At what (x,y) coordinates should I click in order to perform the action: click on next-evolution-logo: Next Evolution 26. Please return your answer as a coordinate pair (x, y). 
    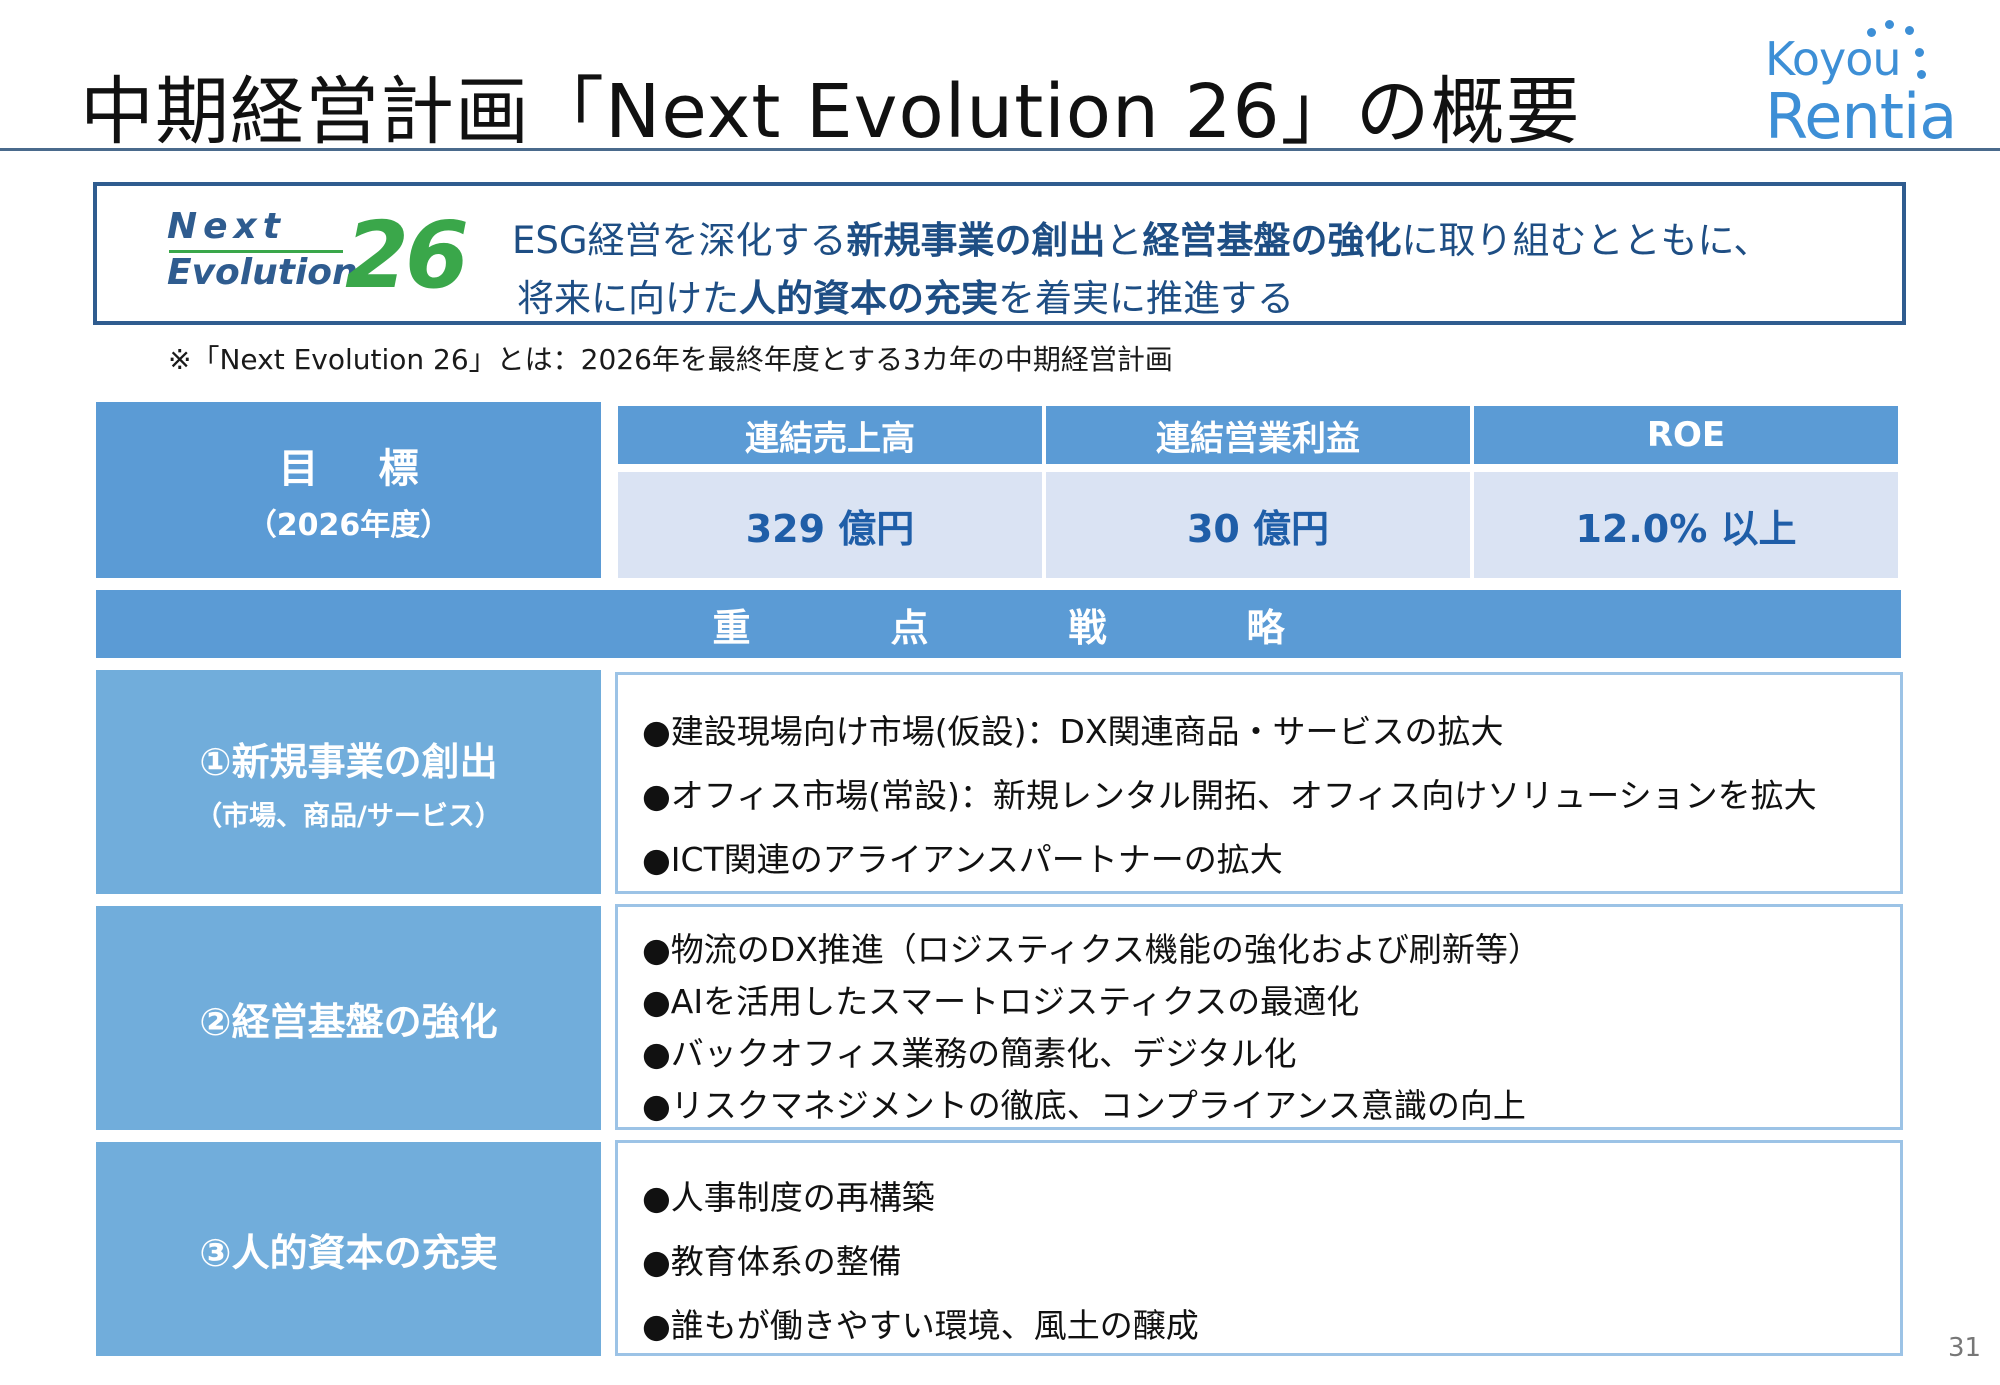
    Looking at the image, I should click on (318, 255).